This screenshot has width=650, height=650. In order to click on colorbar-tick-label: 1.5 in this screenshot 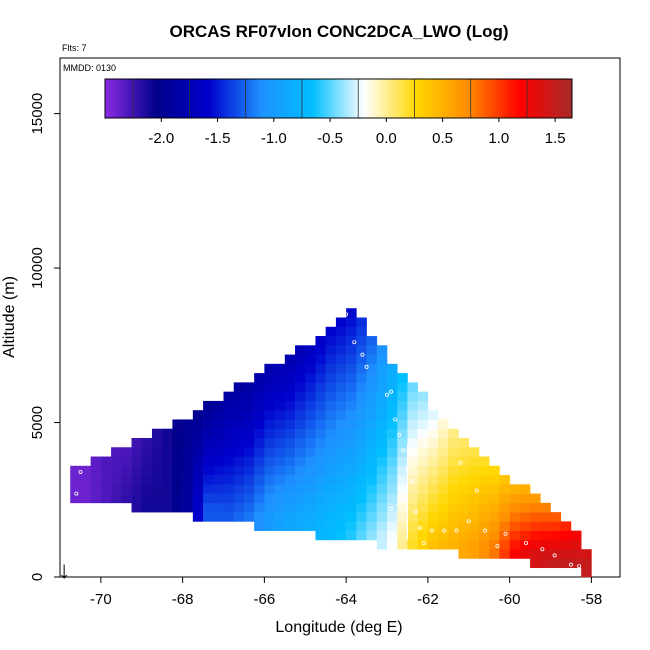, I will do `click(555, 138)`.